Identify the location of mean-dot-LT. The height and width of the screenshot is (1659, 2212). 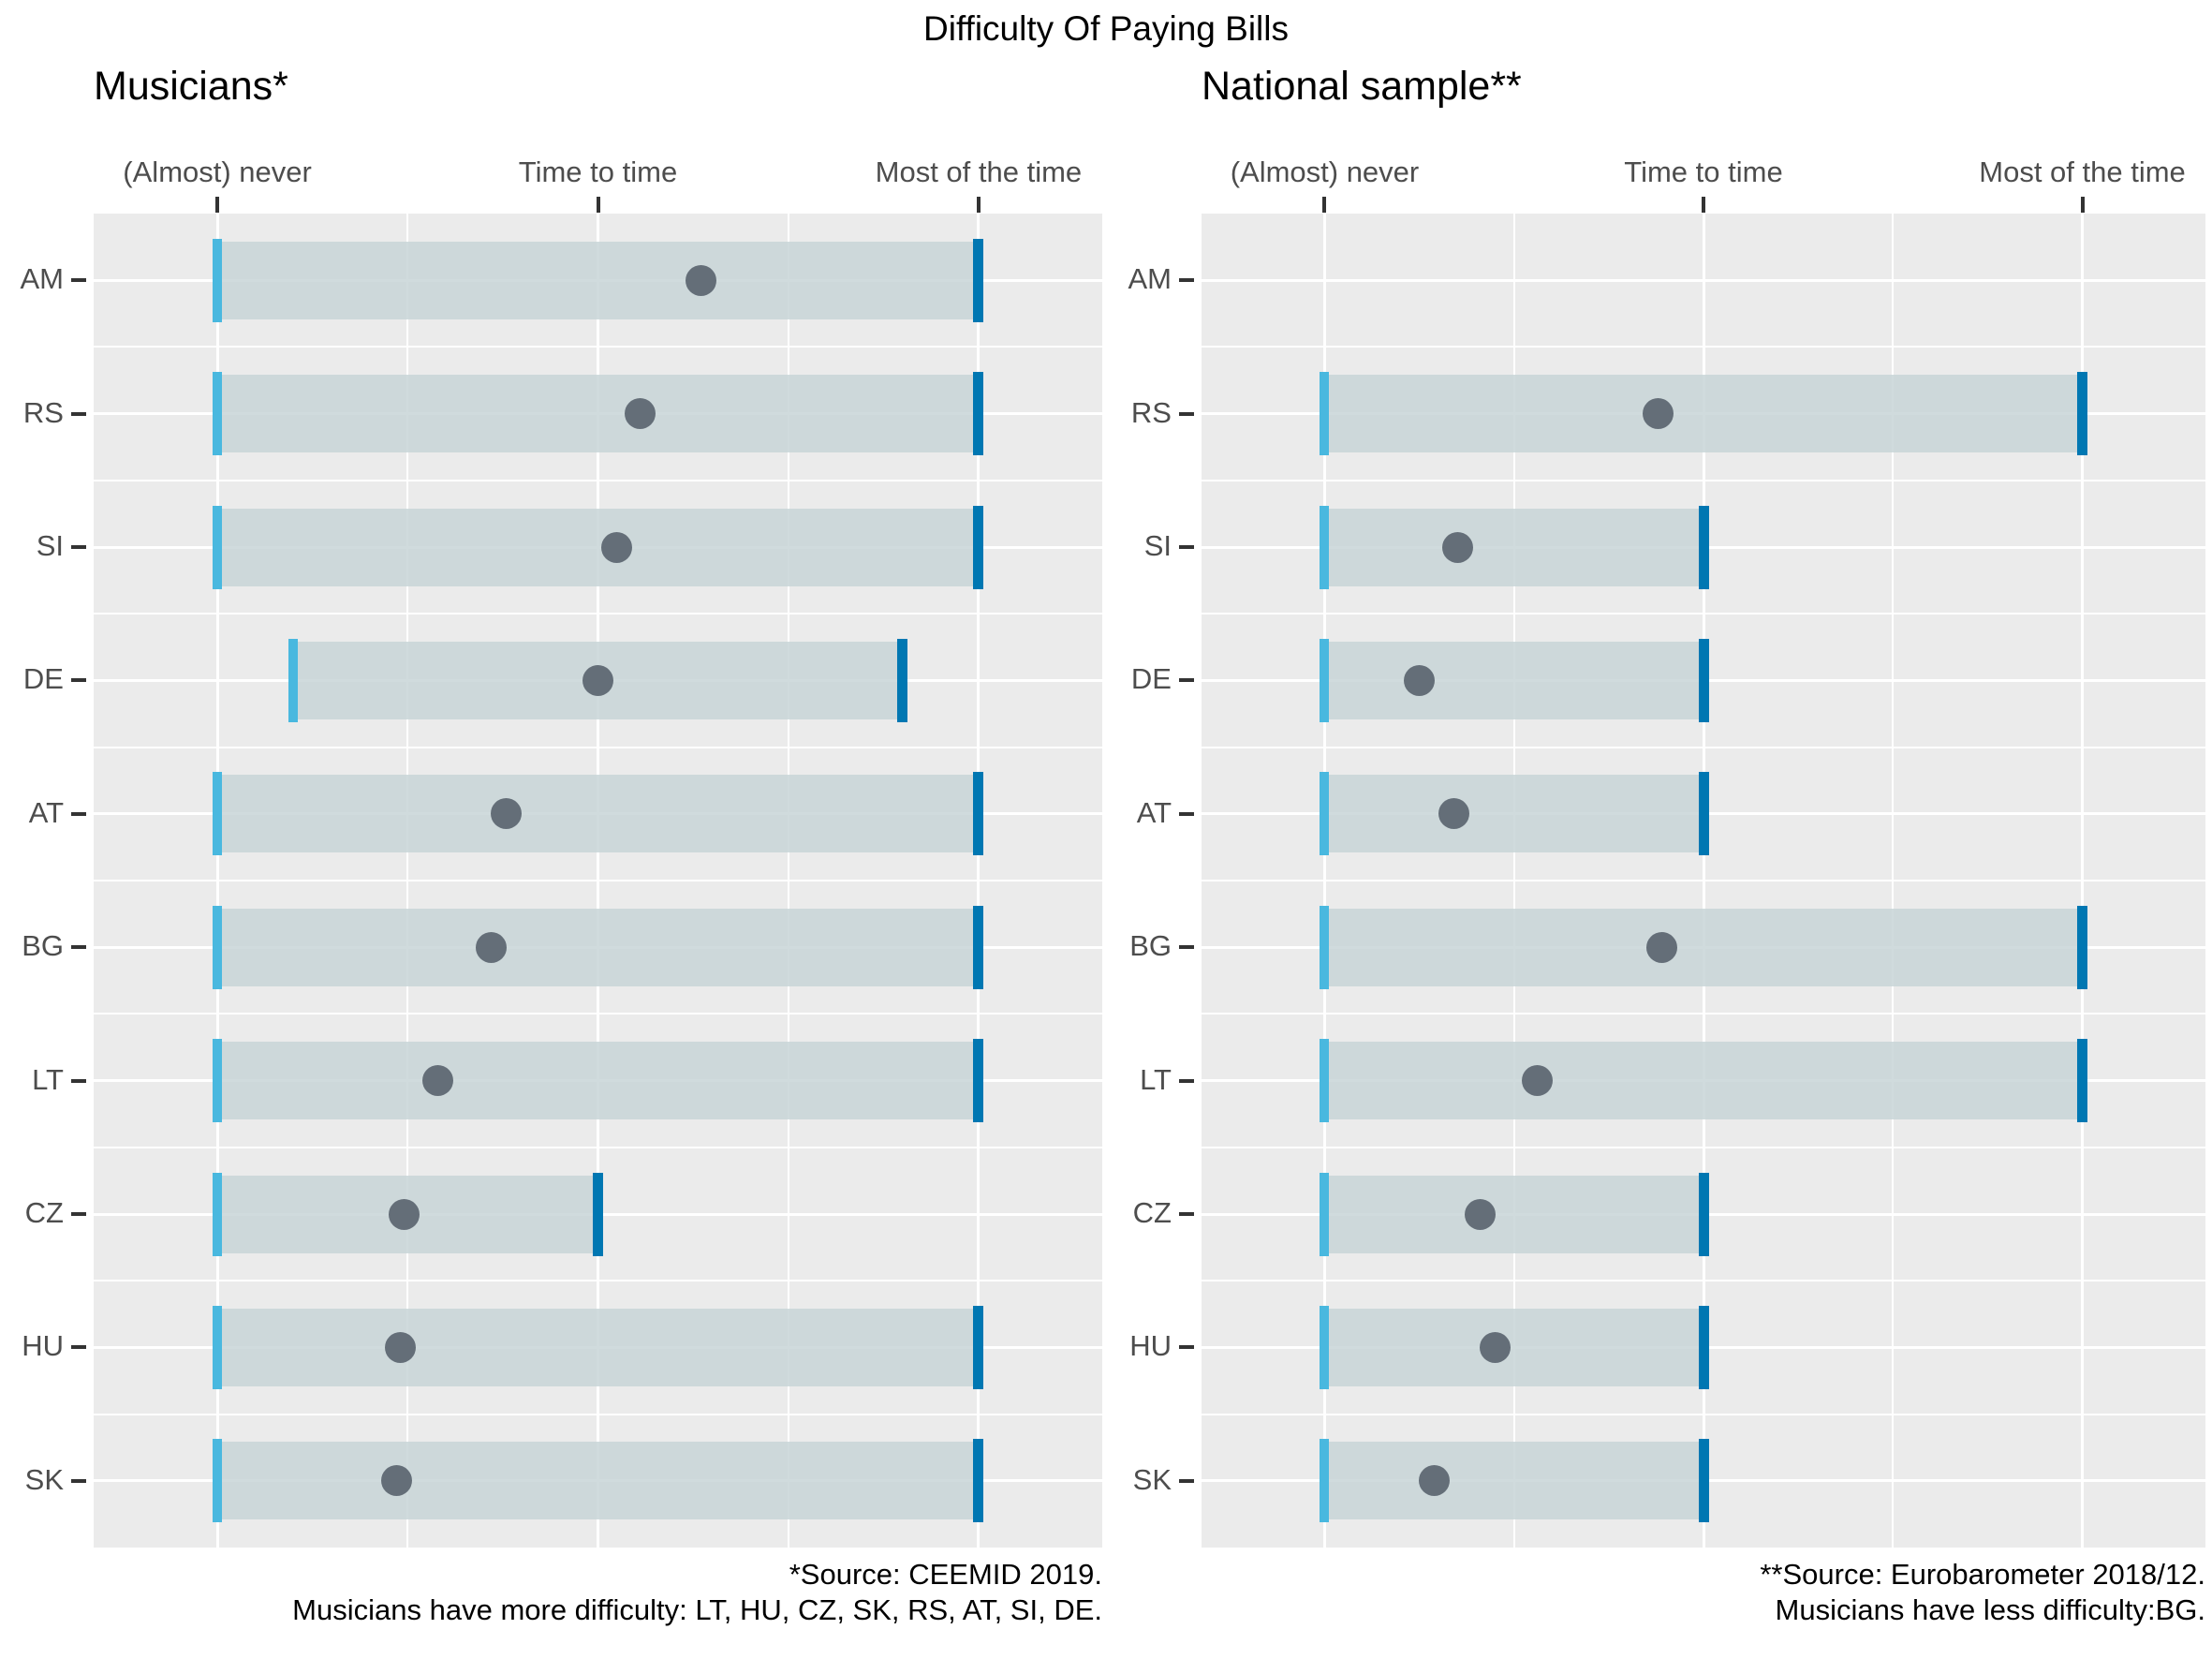
(438, 1081).